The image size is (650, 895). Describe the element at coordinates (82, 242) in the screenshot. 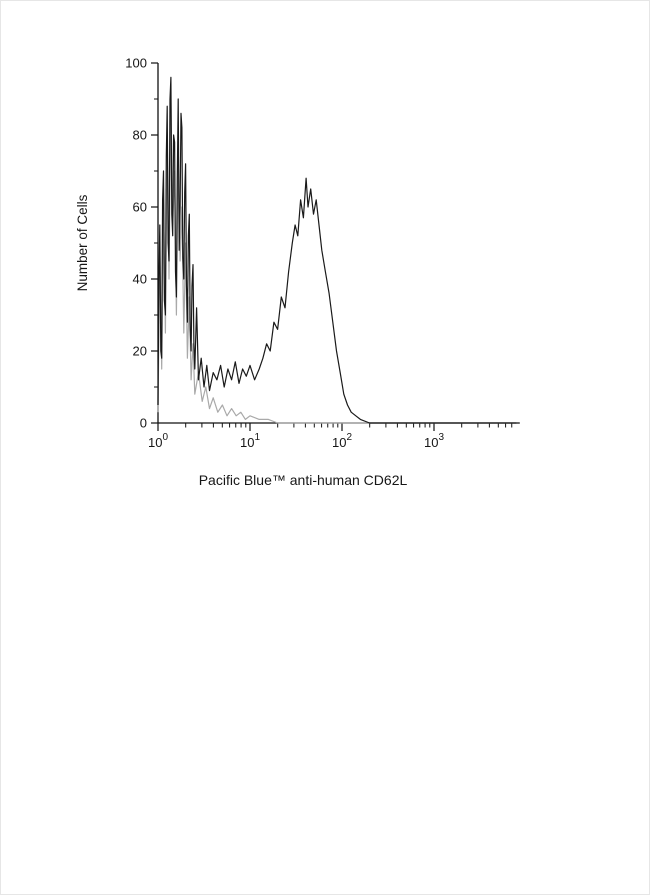

I see `y-axis-label: Number of Cells` at that location.